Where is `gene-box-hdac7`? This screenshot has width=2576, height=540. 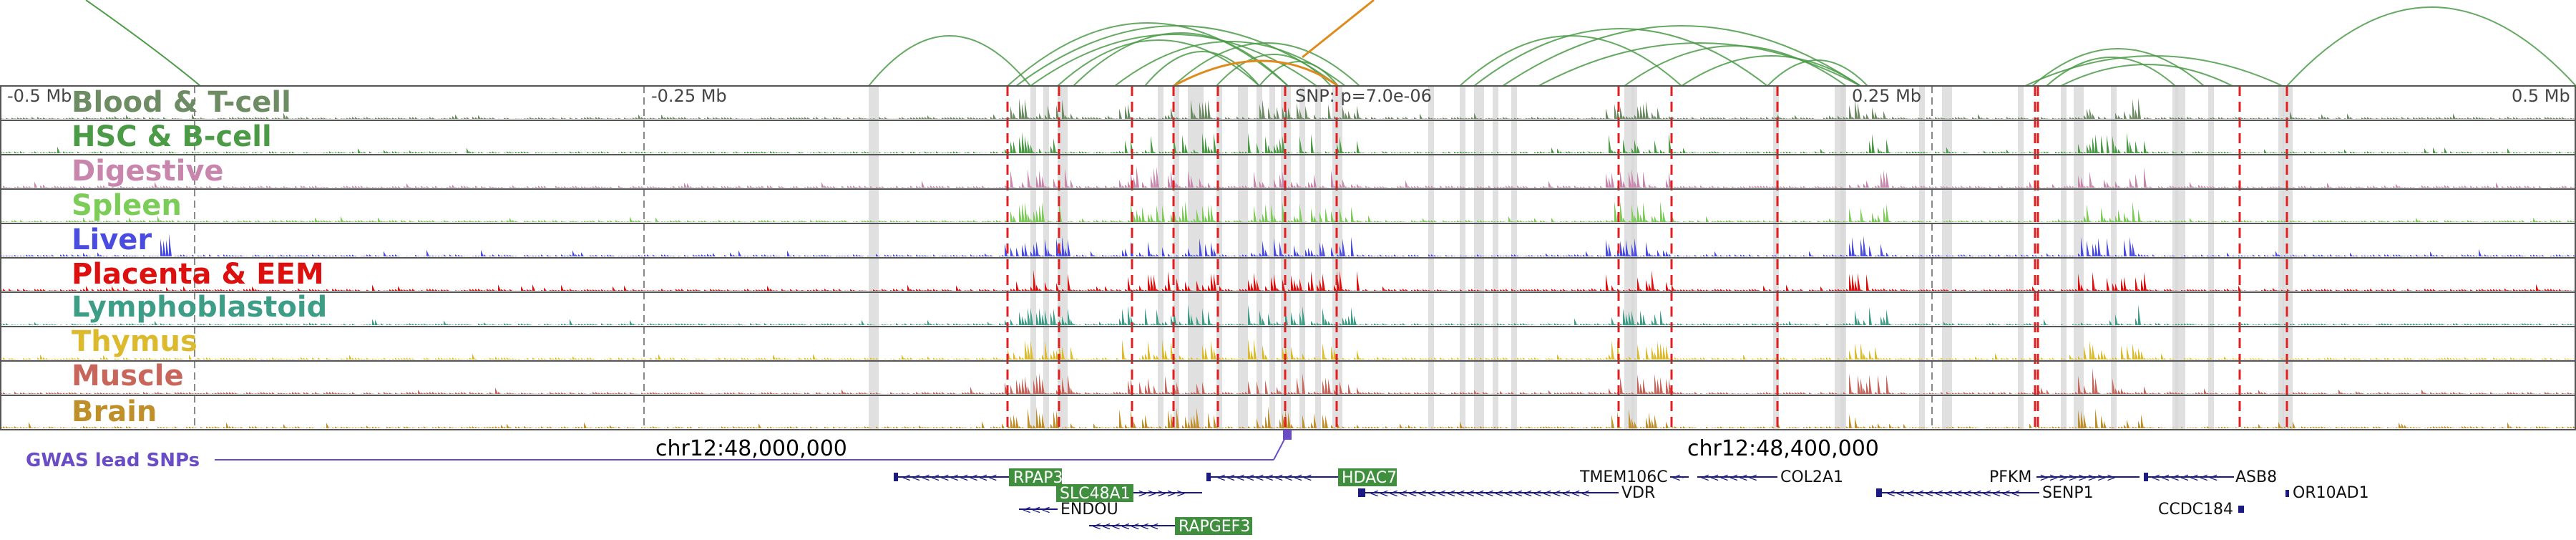
gene-box-hdac7 is located at coordinates (1367, 477).